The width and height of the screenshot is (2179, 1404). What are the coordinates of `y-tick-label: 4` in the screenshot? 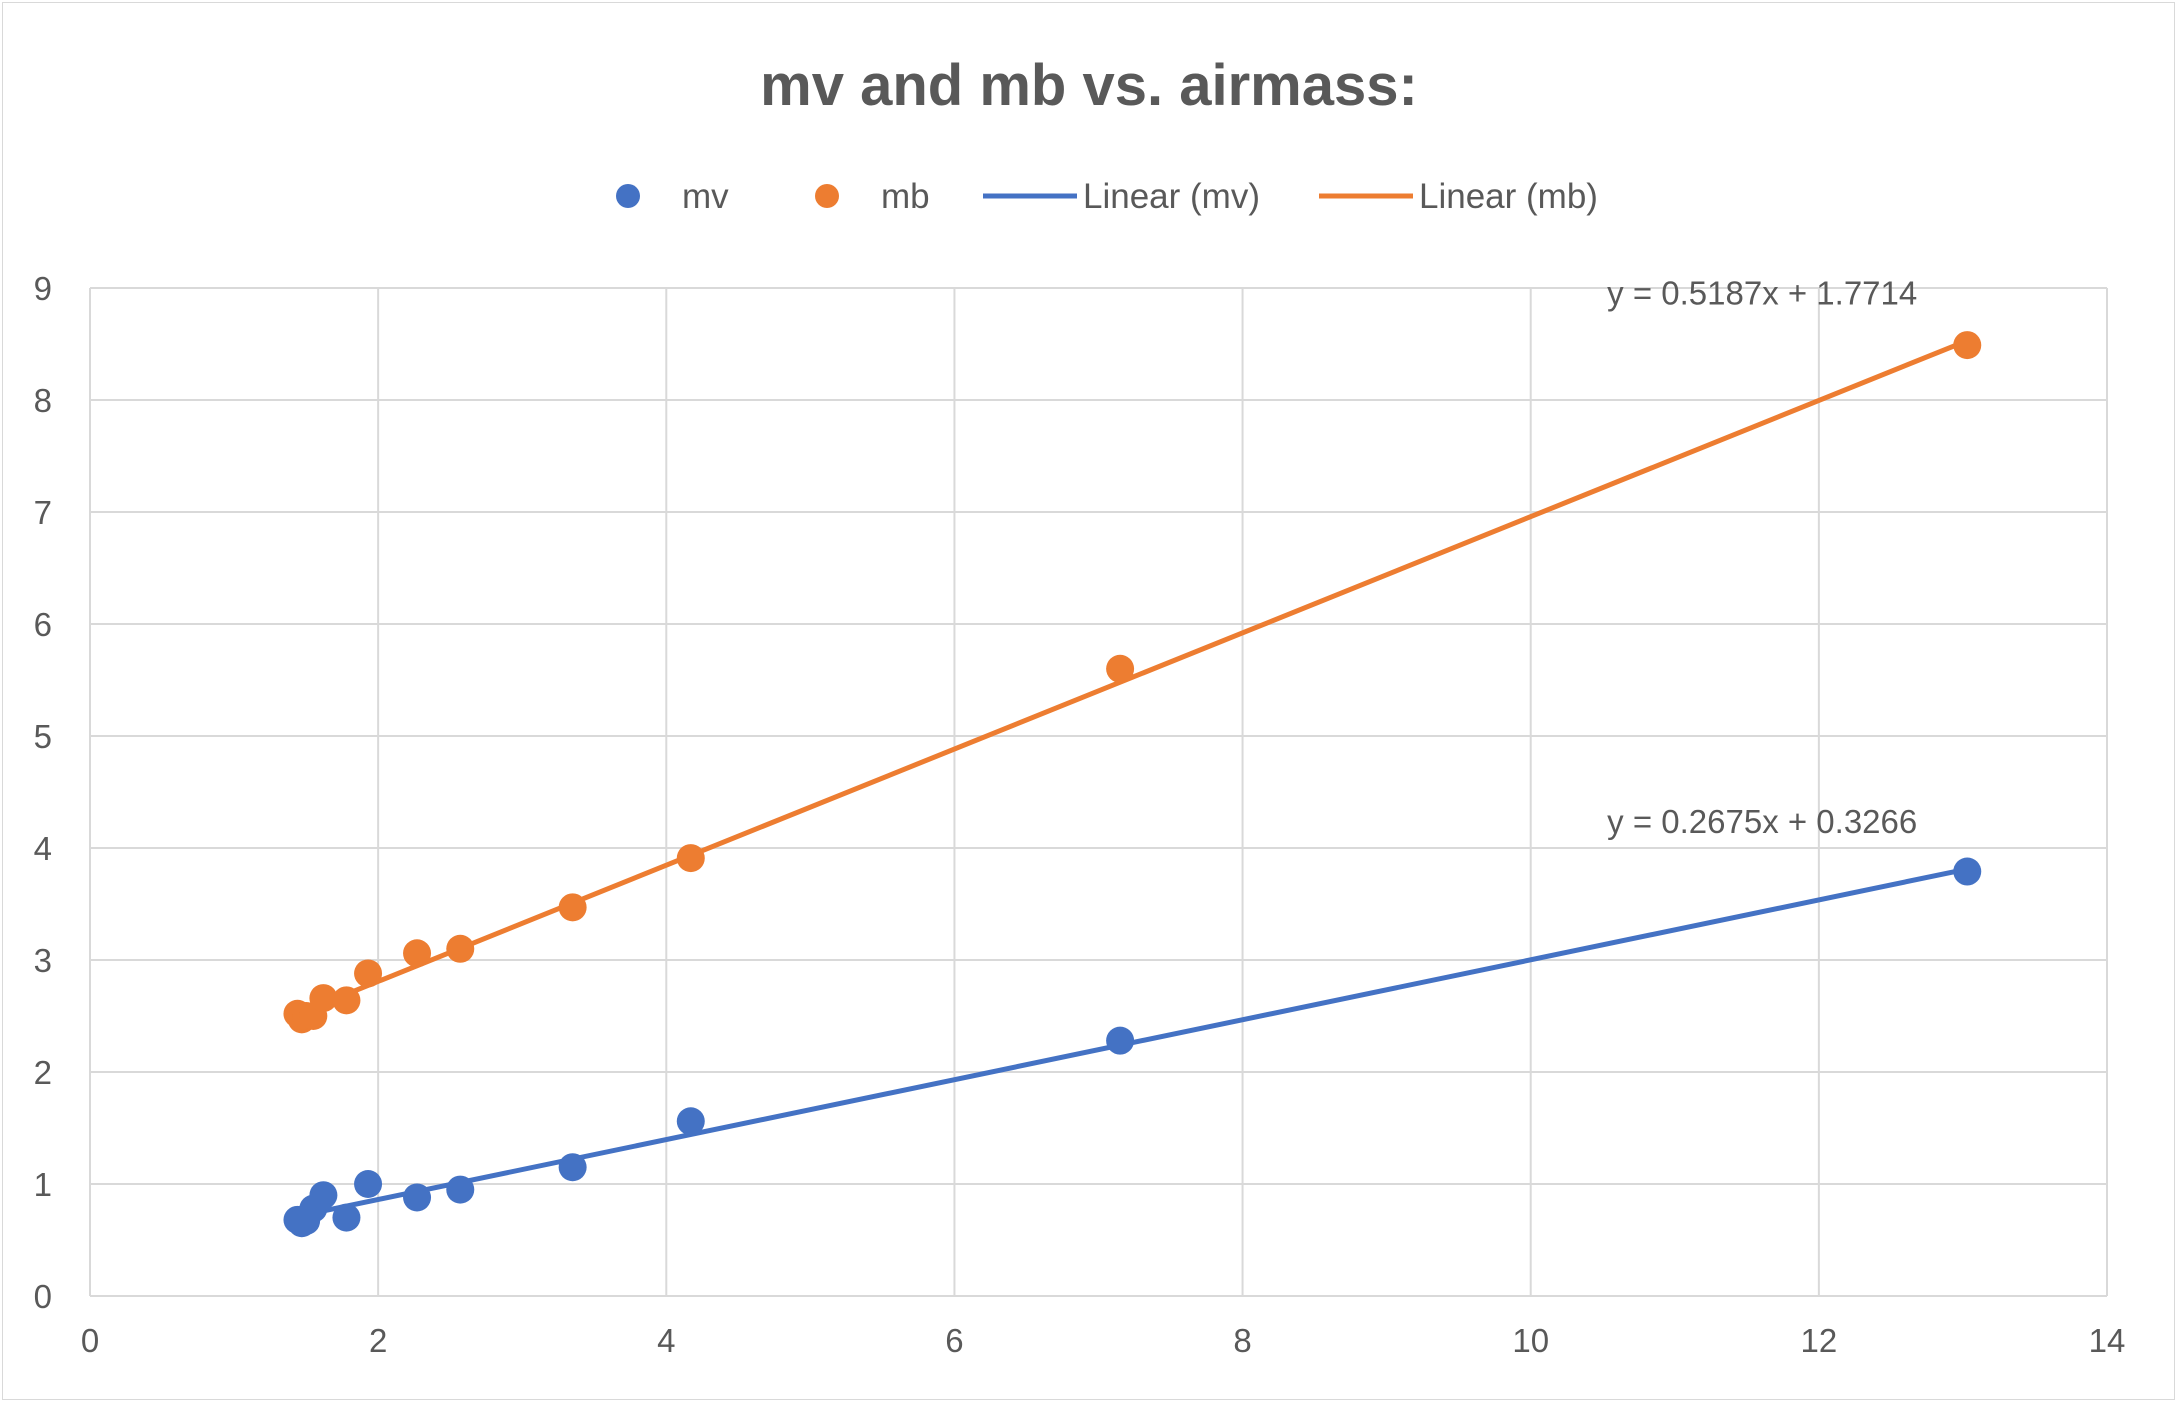 It's located at (43, 848).